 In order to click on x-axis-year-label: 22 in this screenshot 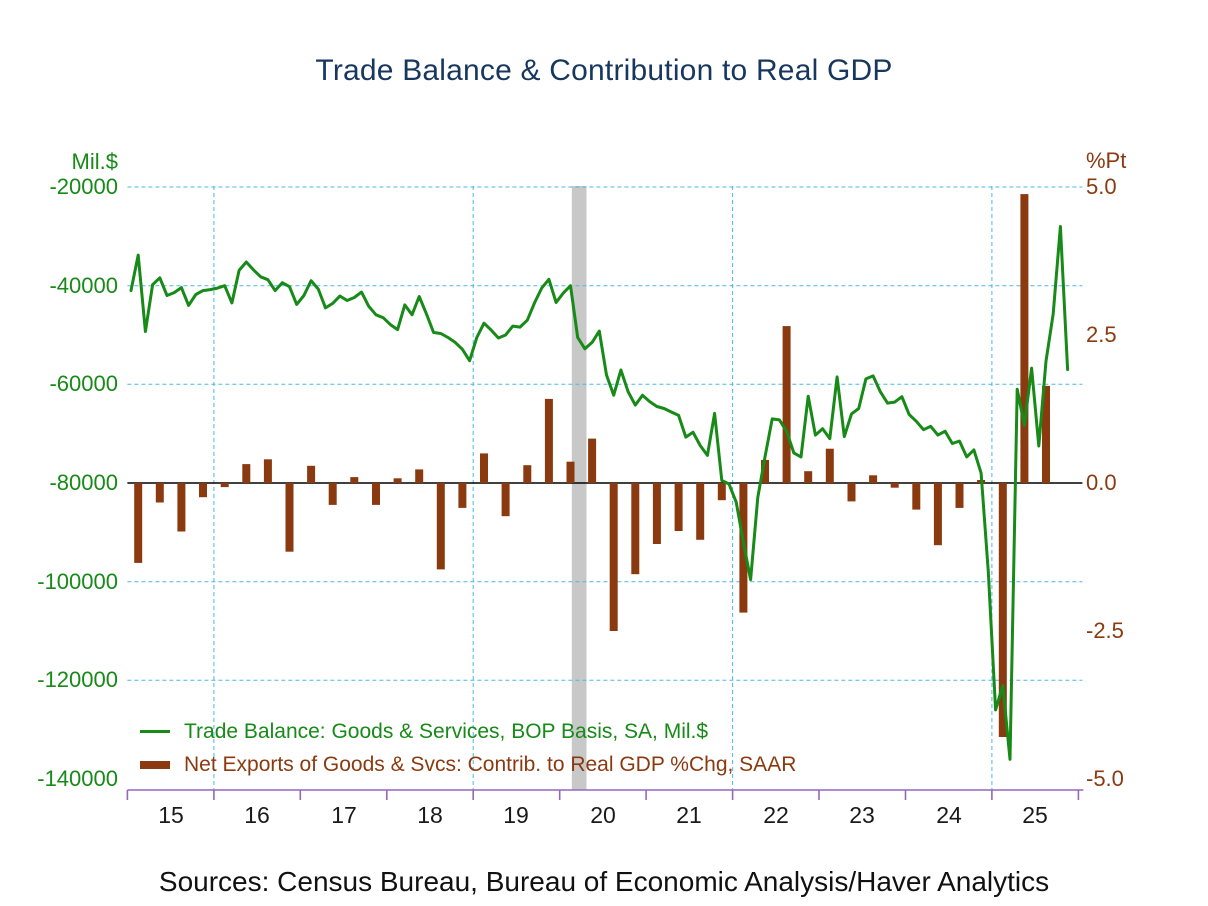, I will do `click(776, 815)`.